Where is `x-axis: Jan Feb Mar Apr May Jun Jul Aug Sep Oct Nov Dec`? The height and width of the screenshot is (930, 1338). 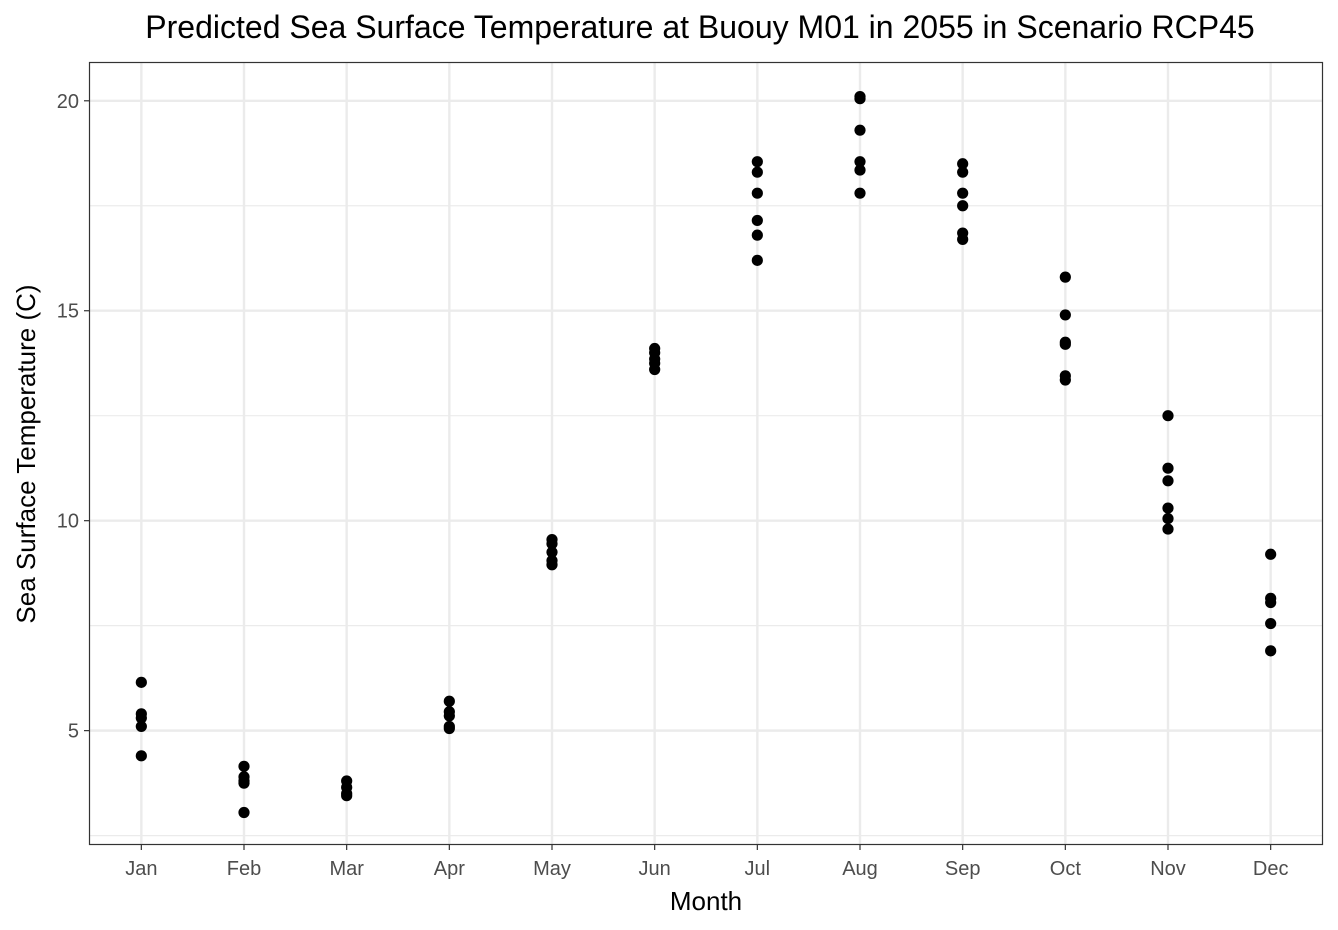
x-axis: Jan Feb Mar Apr May Jun Jul Aug Sep Oct Nov Dec is located at coordinates (706, 862).